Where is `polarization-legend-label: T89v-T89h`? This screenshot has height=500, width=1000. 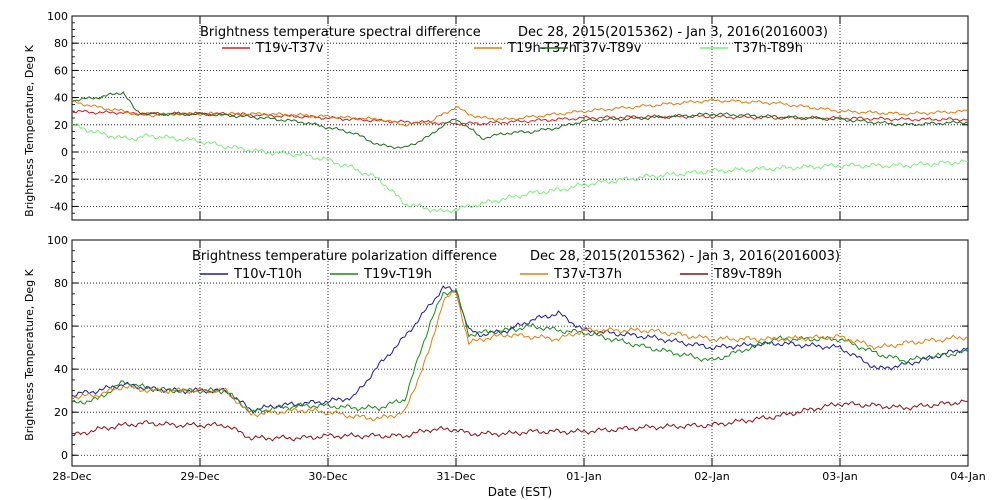 polarization-legend-label: T89v-T89h is located at coordinates (747, 274).